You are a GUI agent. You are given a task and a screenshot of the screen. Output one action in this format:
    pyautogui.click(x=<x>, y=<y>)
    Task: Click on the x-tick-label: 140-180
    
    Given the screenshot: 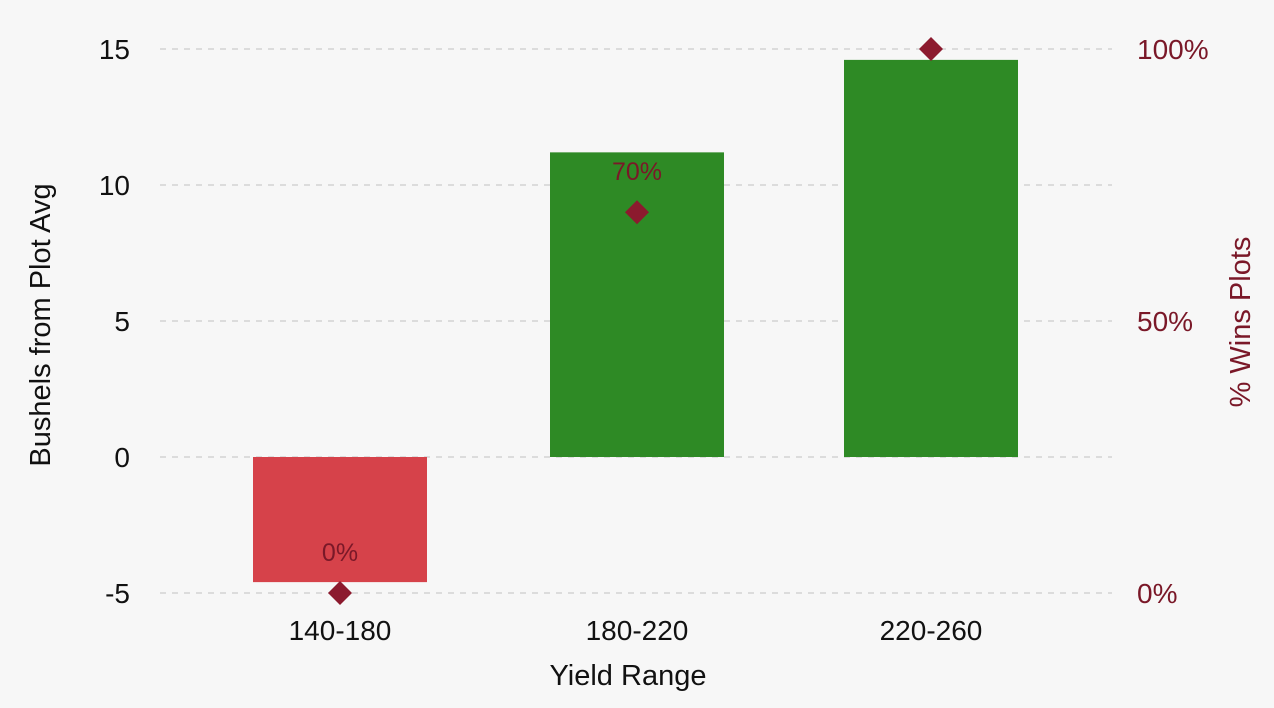 What is the action you would take?
    pyautogui.click(x=340, y=630)
    